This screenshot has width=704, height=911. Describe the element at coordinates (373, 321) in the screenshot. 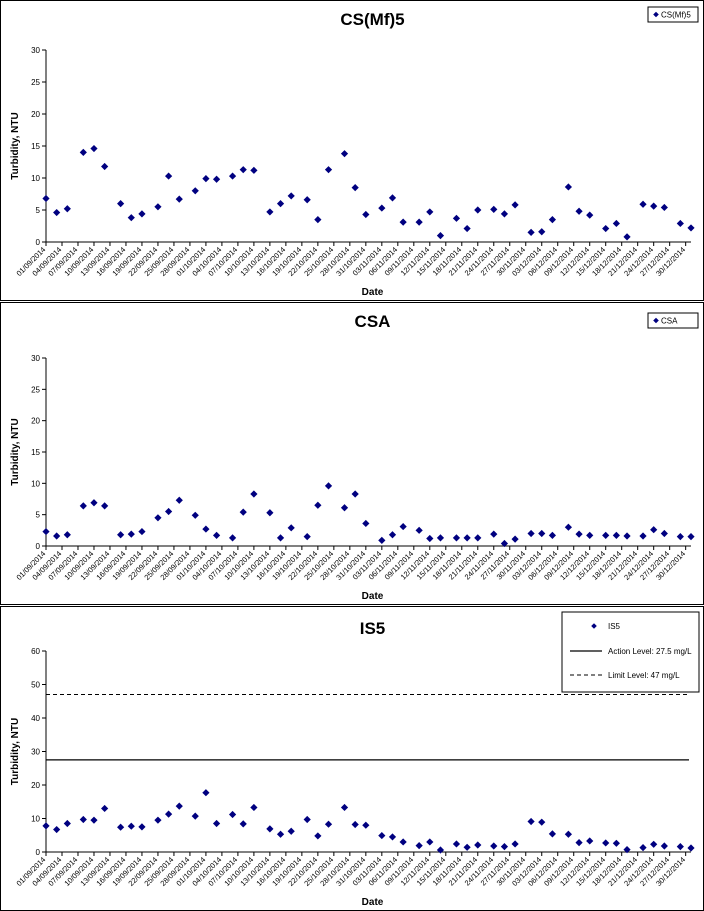

I see `chart-title: CSA` at that location.